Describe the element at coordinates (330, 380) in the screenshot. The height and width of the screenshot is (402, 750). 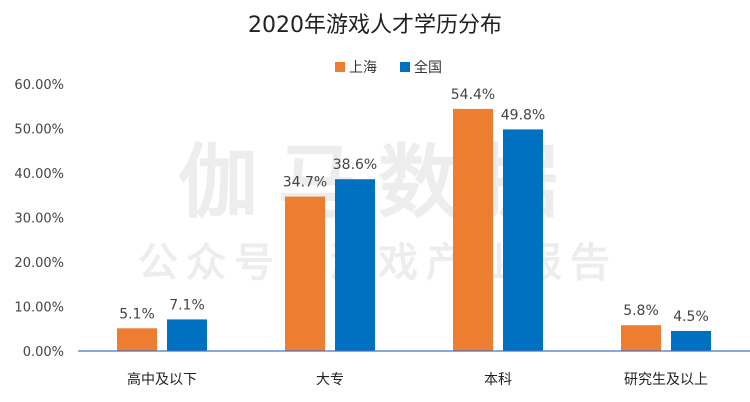
I see `x-category-label: 大专` at that location.